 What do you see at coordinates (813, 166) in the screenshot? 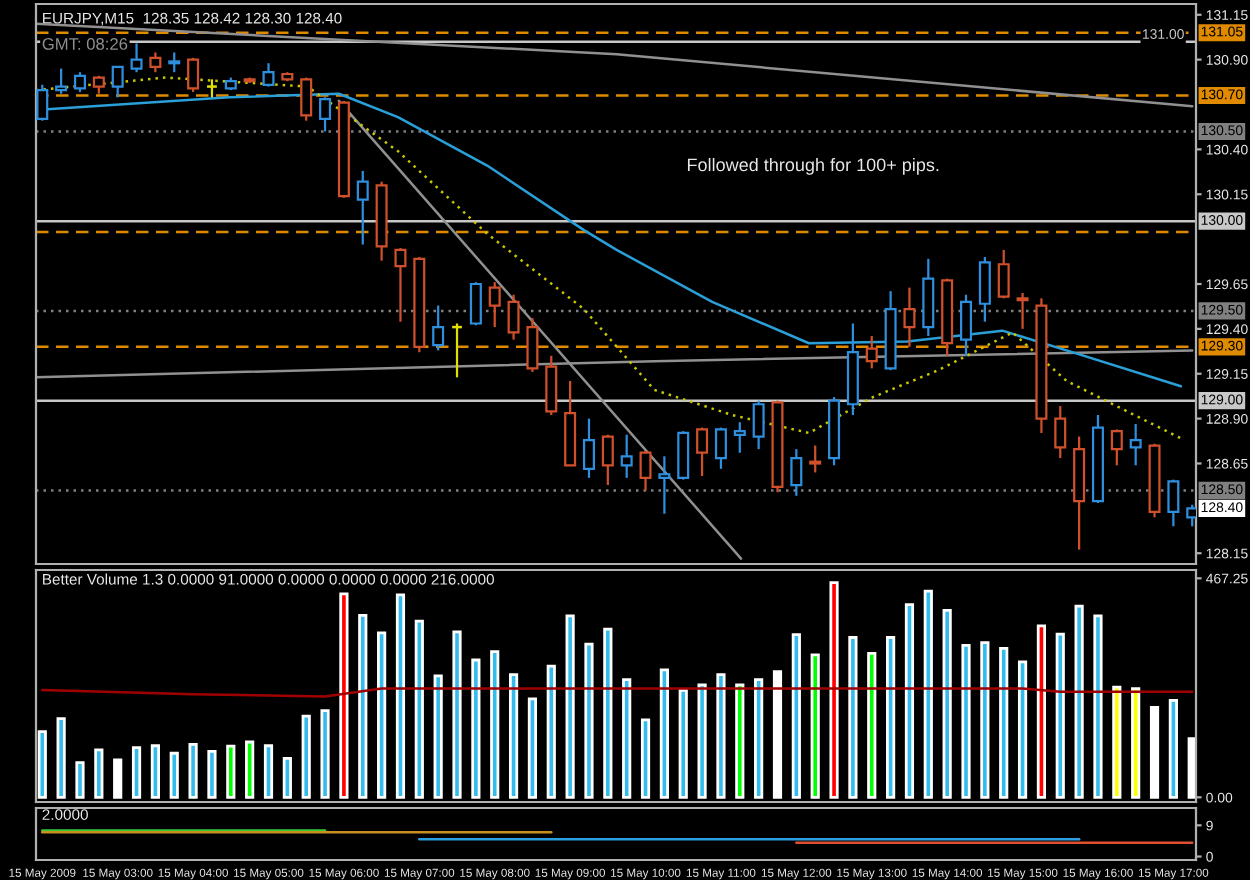
I see `annotation: Followed through for 100+ pips.` at bounding box center [813, 166].